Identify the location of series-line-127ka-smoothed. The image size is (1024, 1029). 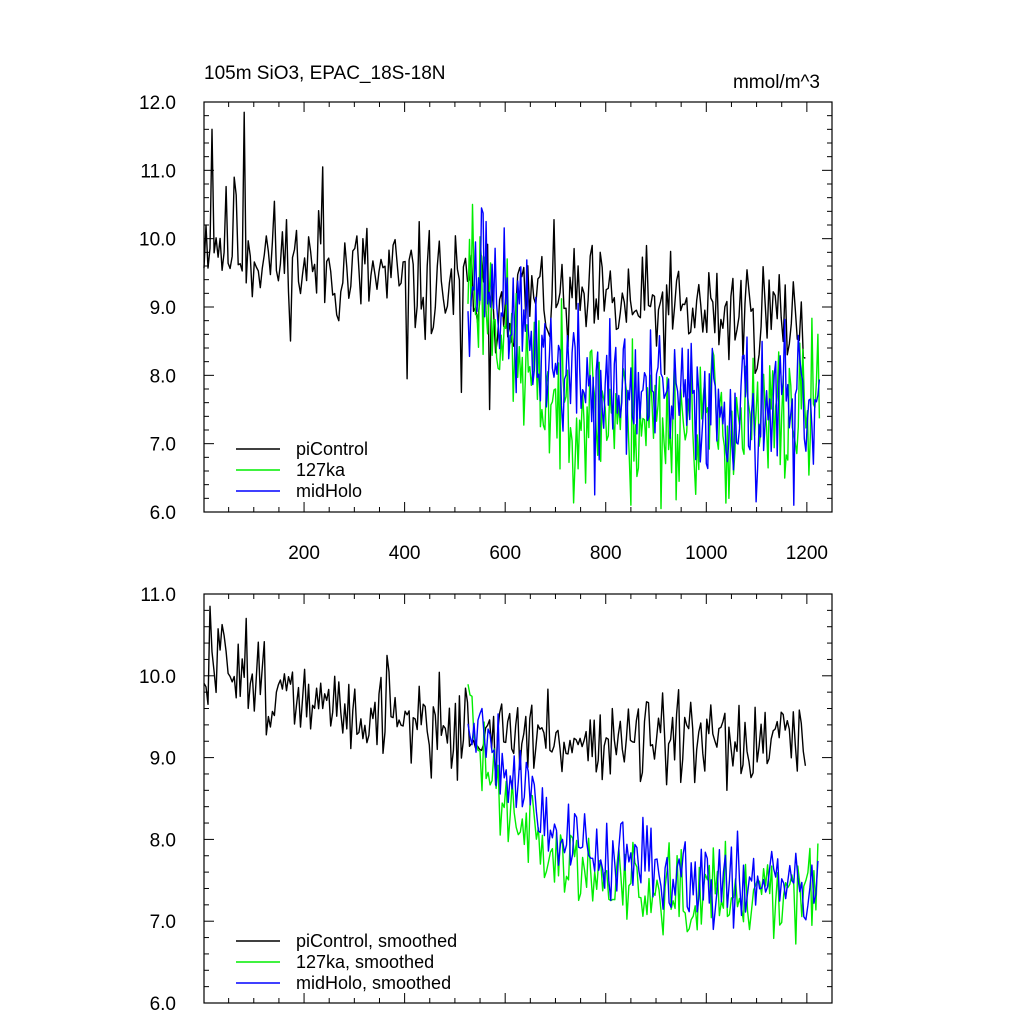
(643, 814).